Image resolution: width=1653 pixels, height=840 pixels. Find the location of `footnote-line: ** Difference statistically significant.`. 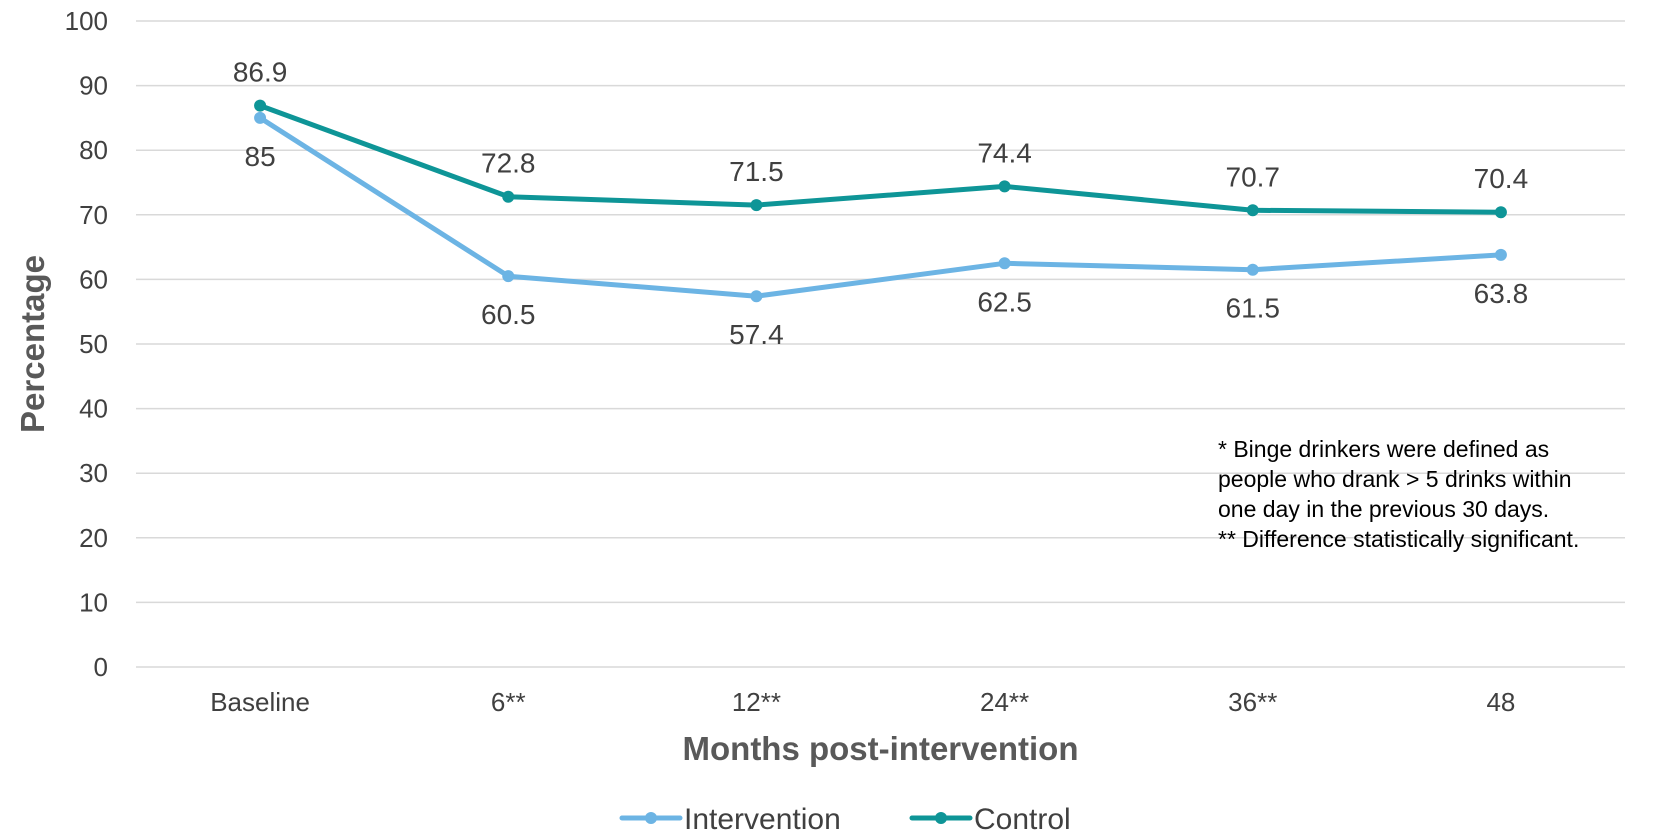

footnote-line: ** Difference statistically significant. is located at coordinates (1399, 539).